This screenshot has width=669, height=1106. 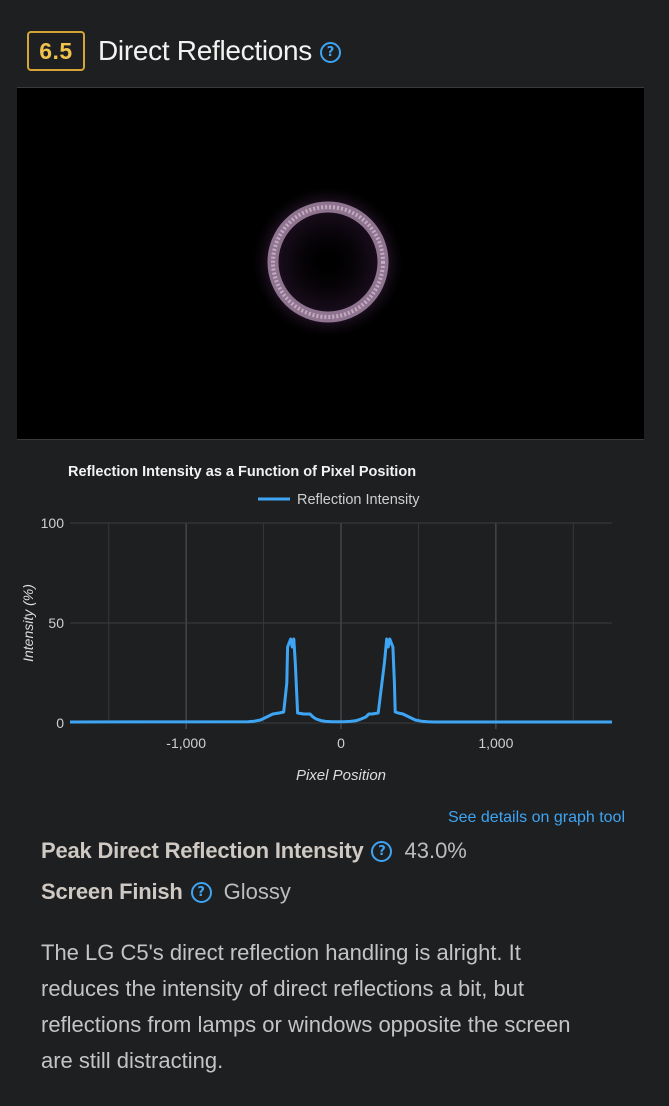 I want to click on y-tick-label: 0, so click(x=60, y=723).